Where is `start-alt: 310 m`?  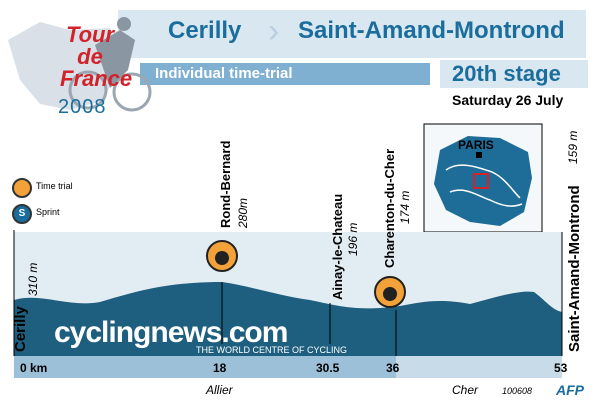
start-alt: 310 m is located at coordinates (33, 279).